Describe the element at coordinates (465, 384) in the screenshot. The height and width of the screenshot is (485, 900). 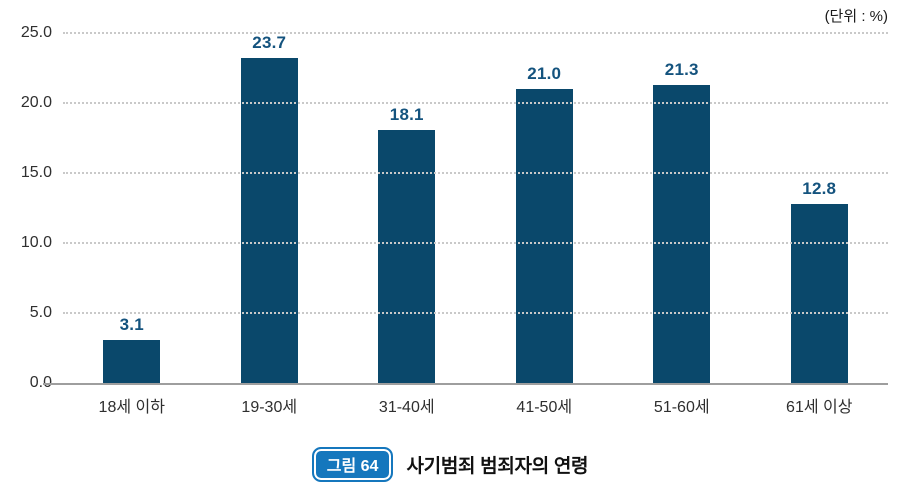
I see `x-axis-baseline` at that location.